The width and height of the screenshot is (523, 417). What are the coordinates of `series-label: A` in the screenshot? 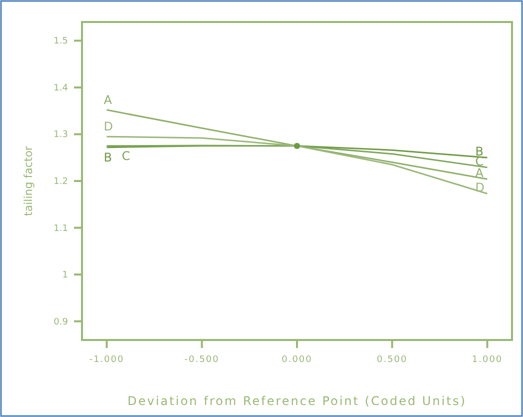 It's located at (479, 173).